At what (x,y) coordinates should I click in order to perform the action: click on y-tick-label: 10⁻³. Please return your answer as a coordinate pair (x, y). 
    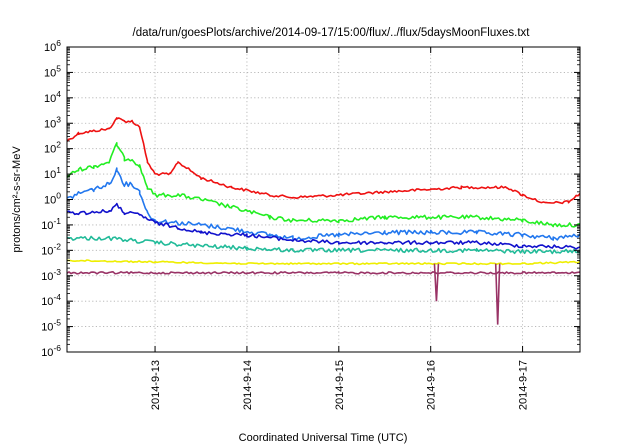
    Looking at the image, I should click on (51, 275).